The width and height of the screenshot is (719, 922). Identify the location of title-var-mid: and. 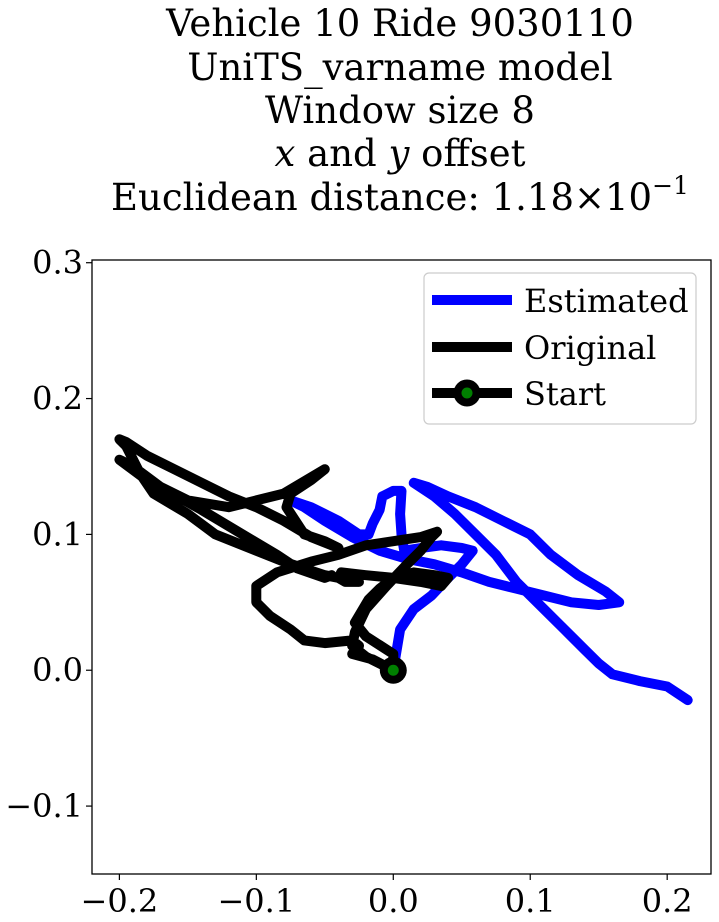
(341, 153).